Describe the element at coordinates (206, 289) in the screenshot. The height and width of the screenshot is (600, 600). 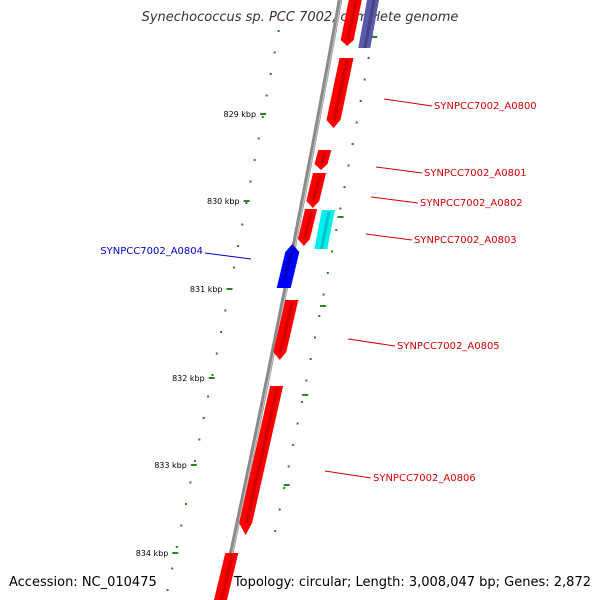
I see `scale-label: 831 kbp` at that location.